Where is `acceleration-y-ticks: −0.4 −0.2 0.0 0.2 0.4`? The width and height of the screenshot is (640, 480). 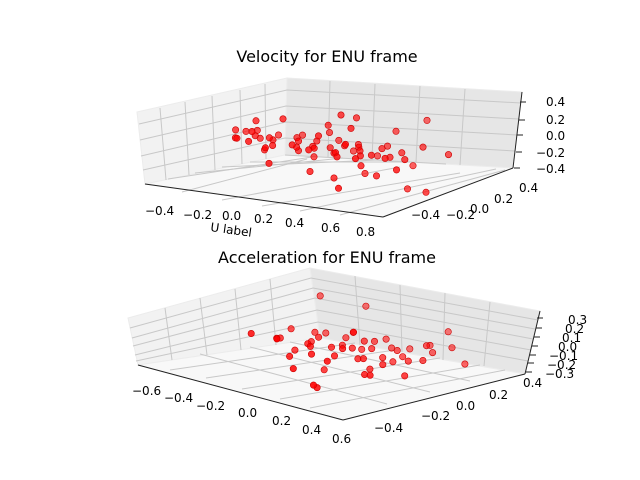
acceleration-y-ticks: −0.4 −0.2 0.0 0.2 0.4 is located at coordinates (458, 405).